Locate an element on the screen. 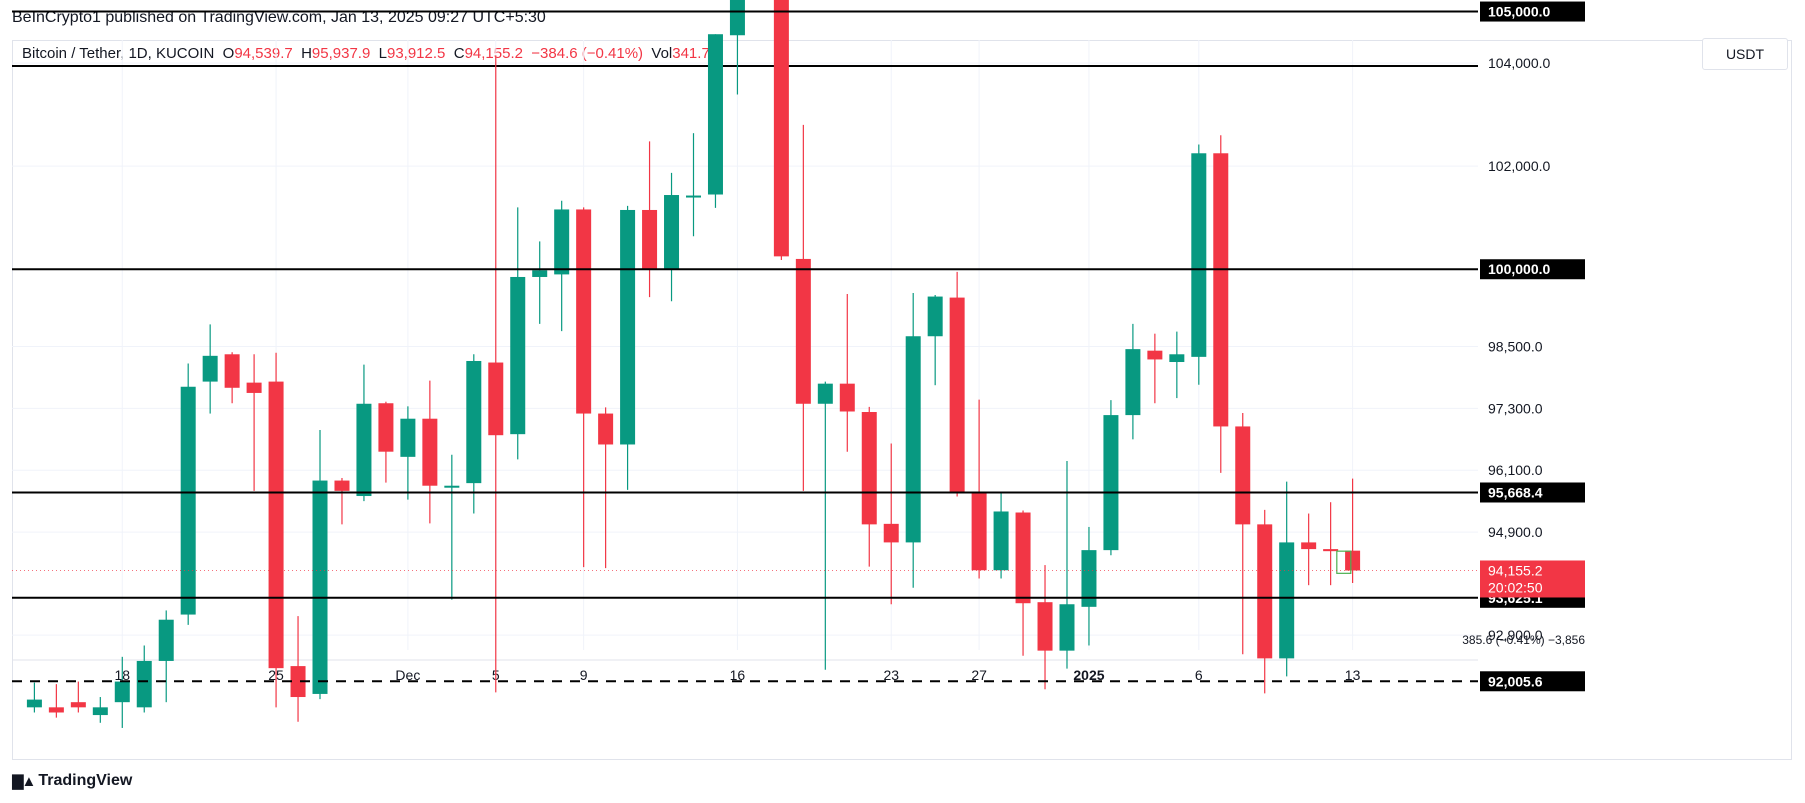 This screenshot has width=1805, height=803. close-value: 94,155.2 is located at coordinates (493, 53).